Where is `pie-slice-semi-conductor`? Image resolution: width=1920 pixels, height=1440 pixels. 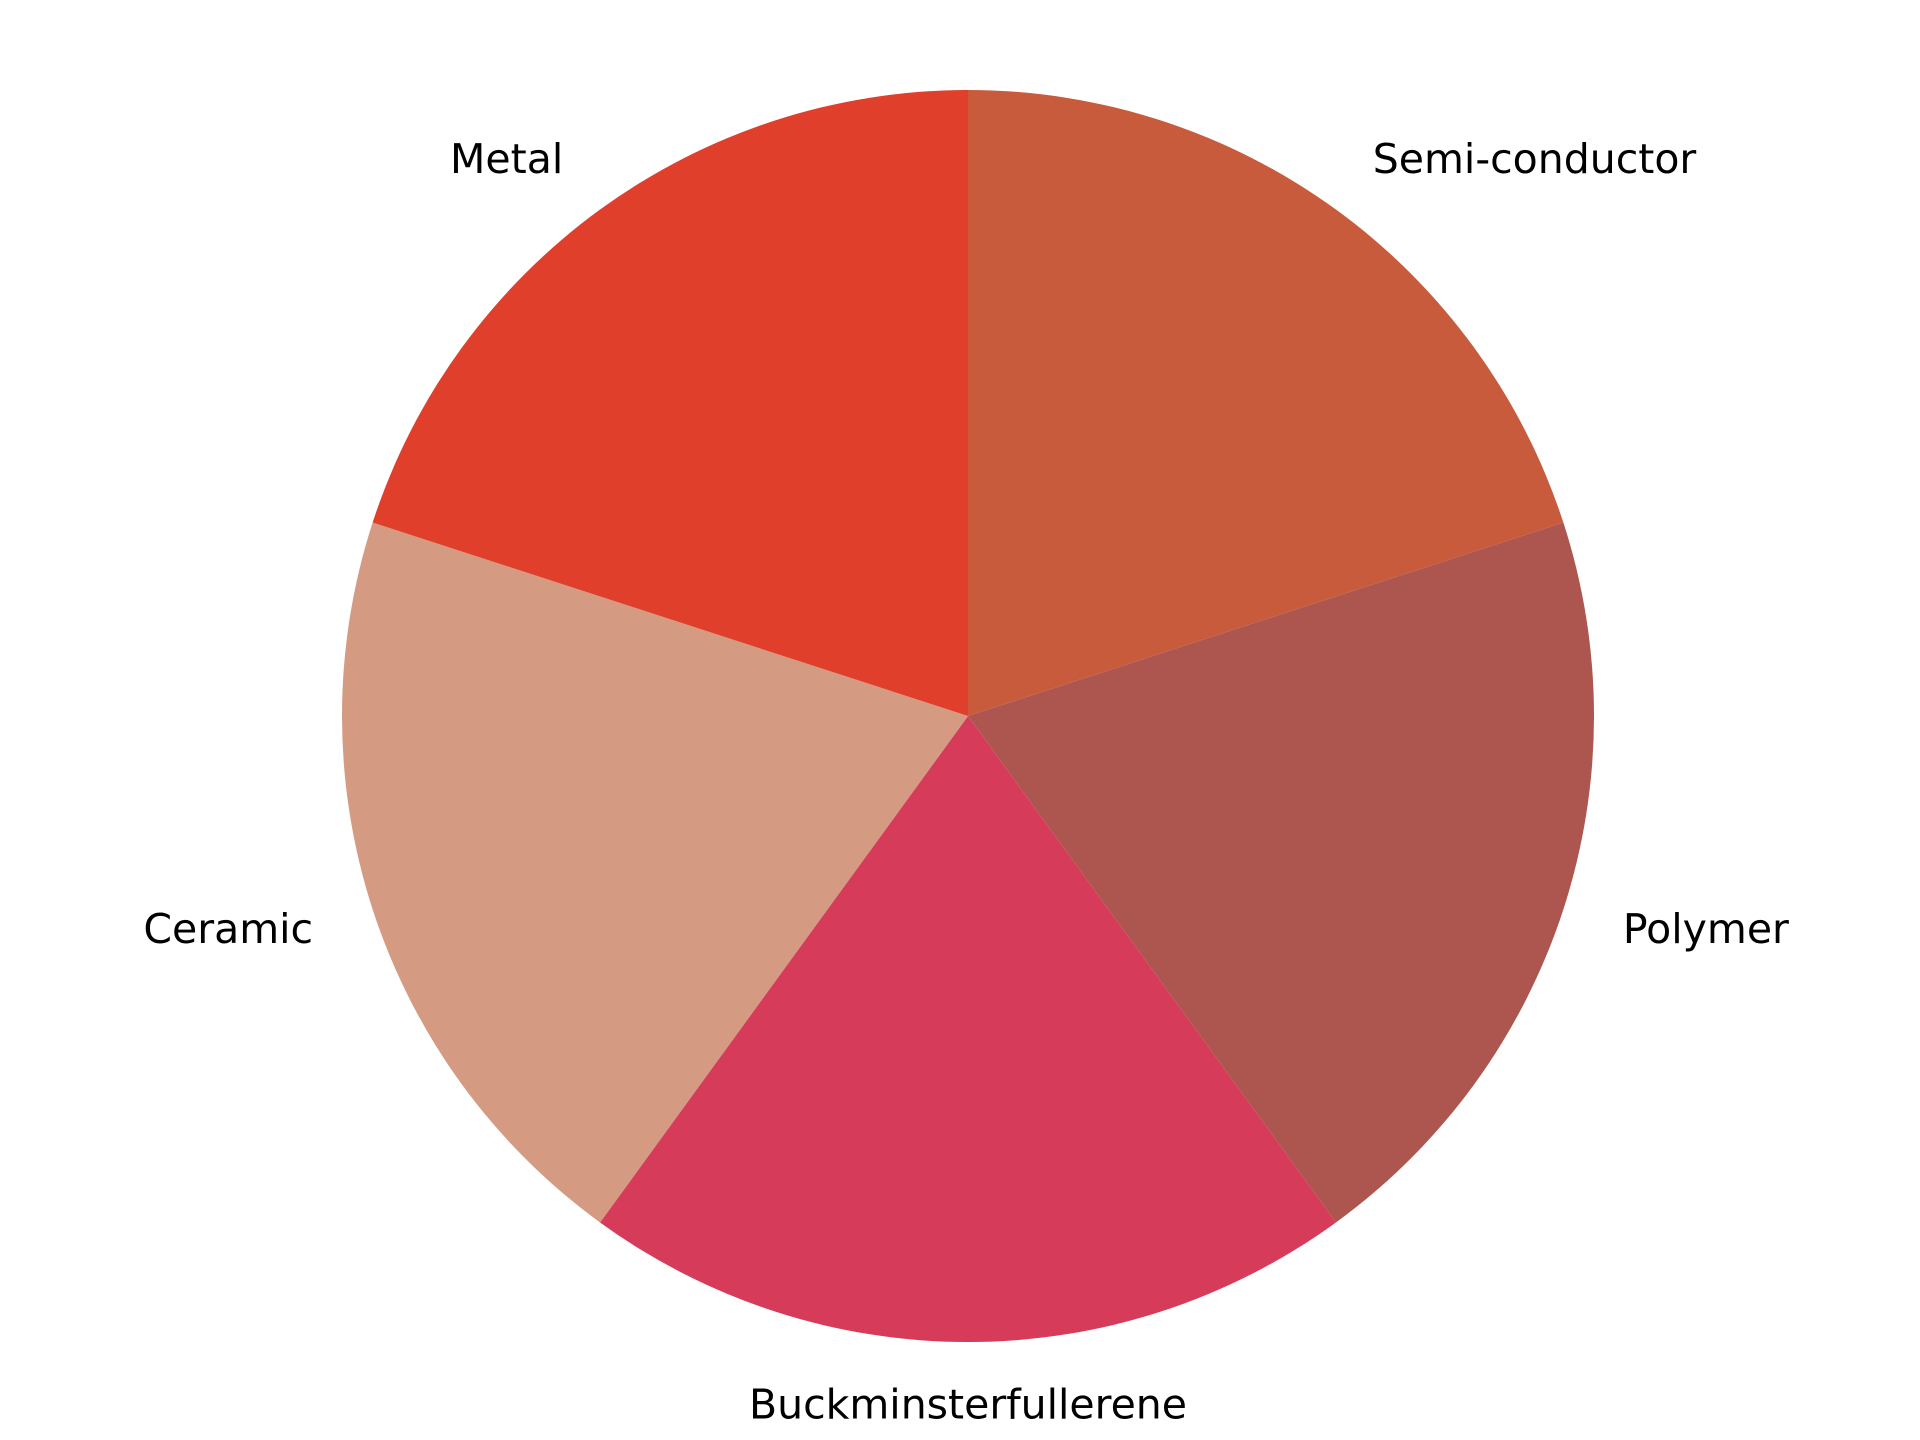
pie-slice-semi-conductor is located at coordinates (1266, 403).